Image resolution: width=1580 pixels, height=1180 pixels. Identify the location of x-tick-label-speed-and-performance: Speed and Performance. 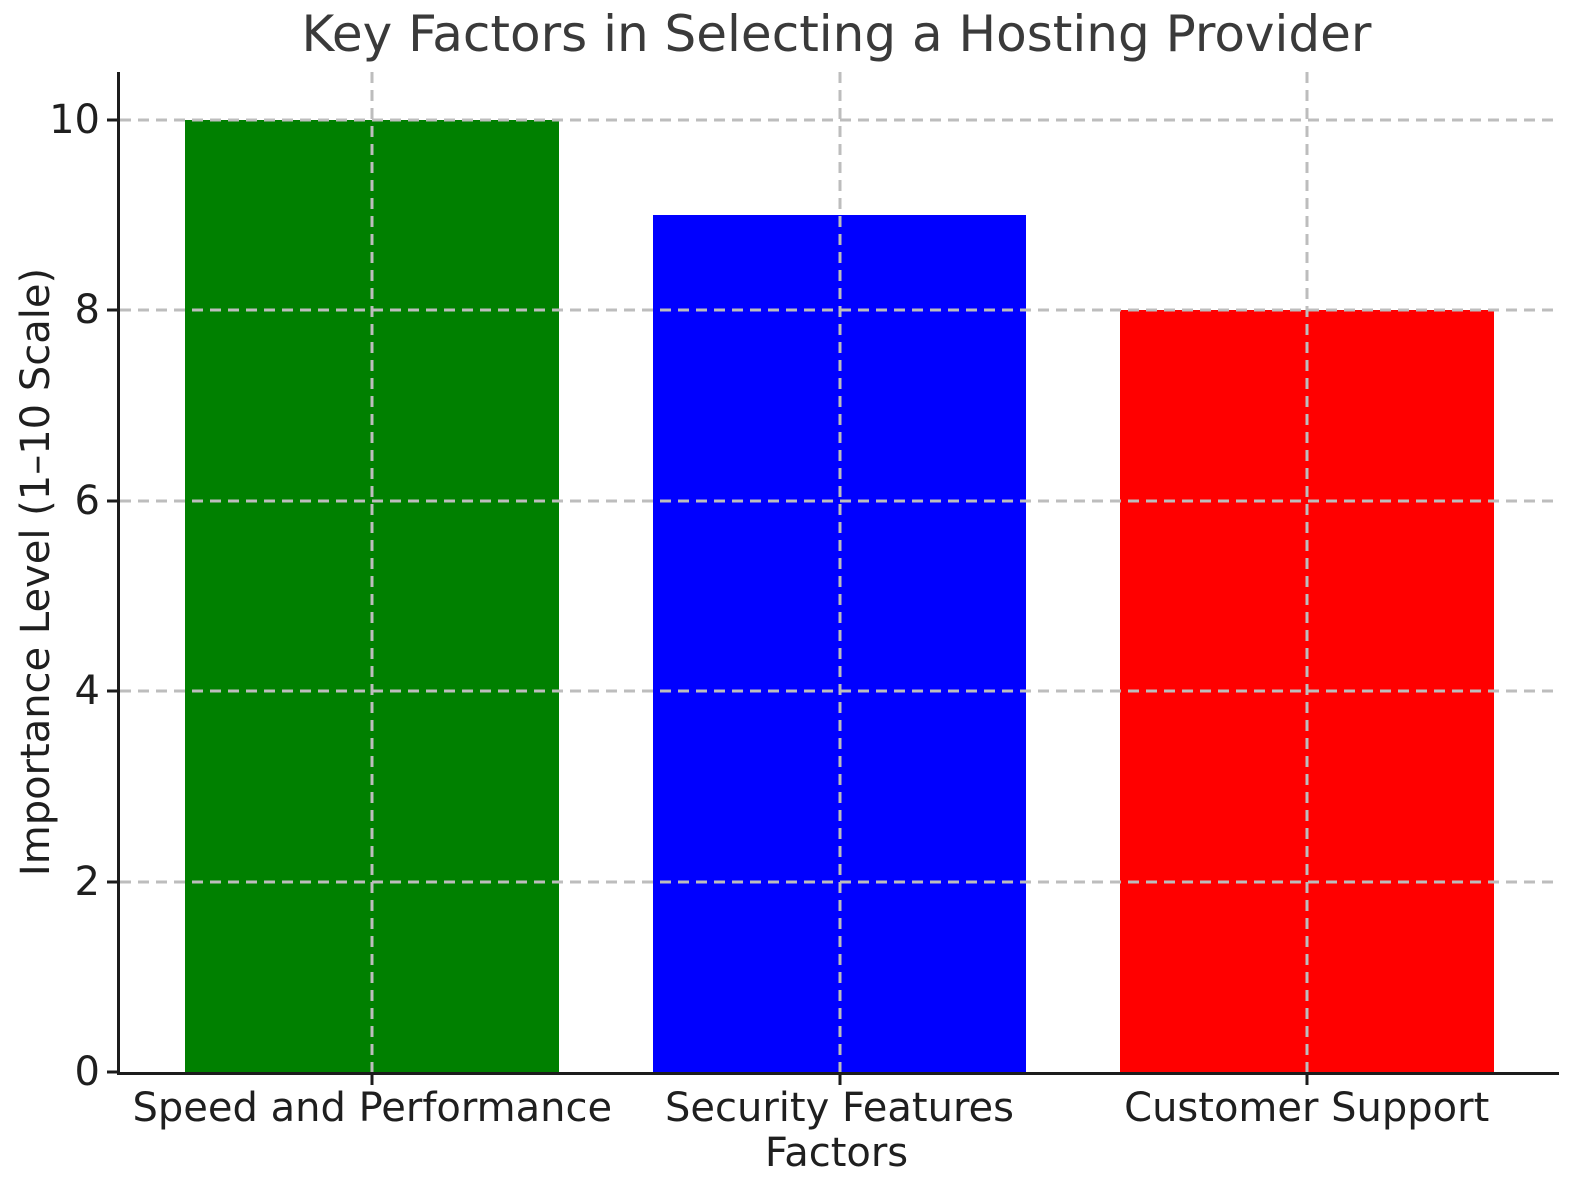
(372, 1108).